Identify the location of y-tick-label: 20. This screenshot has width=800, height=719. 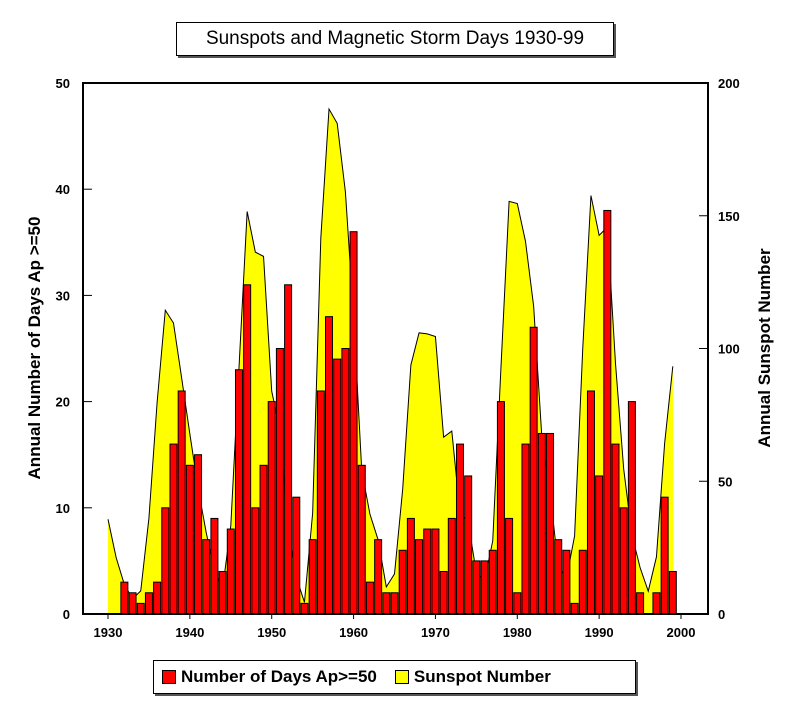
(63, 402).